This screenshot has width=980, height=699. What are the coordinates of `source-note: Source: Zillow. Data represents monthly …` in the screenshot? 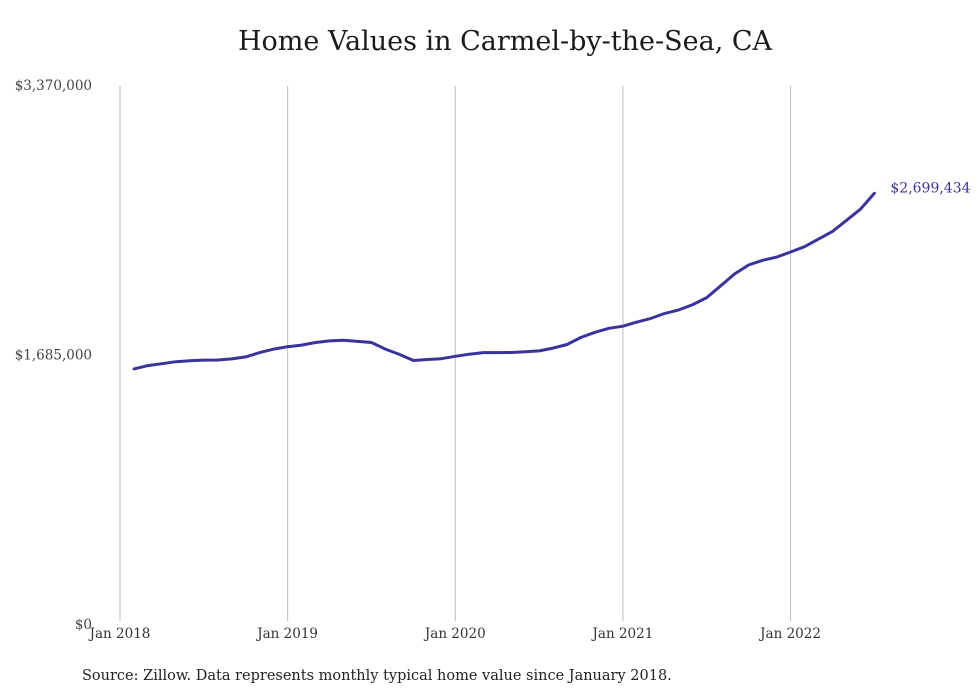 It's located at (377, 676).